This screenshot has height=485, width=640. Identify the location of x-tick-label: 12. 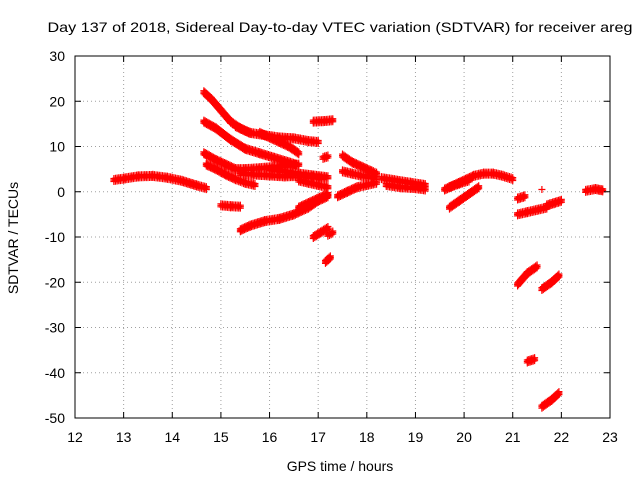
(75, 437).